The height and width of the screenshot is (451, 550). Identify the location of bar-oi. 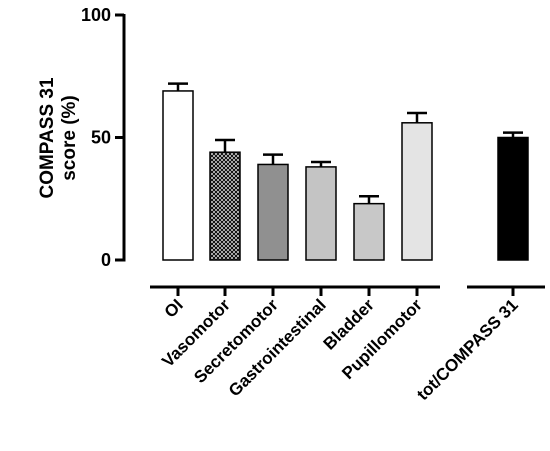
(178, 175).